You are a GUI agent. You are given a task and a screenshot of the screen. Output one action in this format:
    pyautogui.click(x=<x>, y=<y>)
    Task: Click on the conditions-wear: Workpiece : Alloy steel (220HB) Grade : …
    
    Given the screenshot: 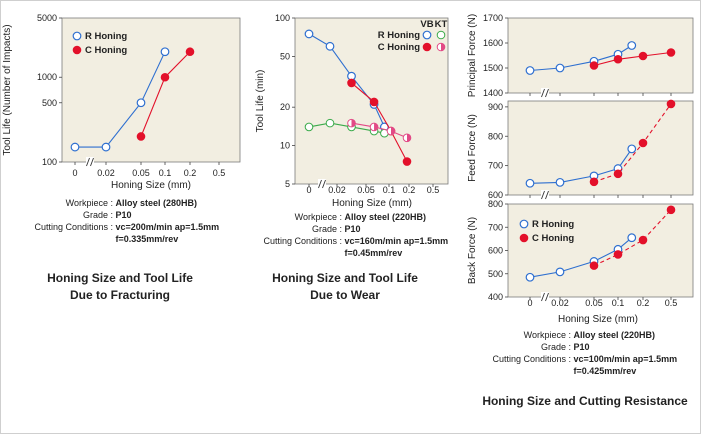 What is the action you would take?
    pyautogui.click(x=349, y=235)
    